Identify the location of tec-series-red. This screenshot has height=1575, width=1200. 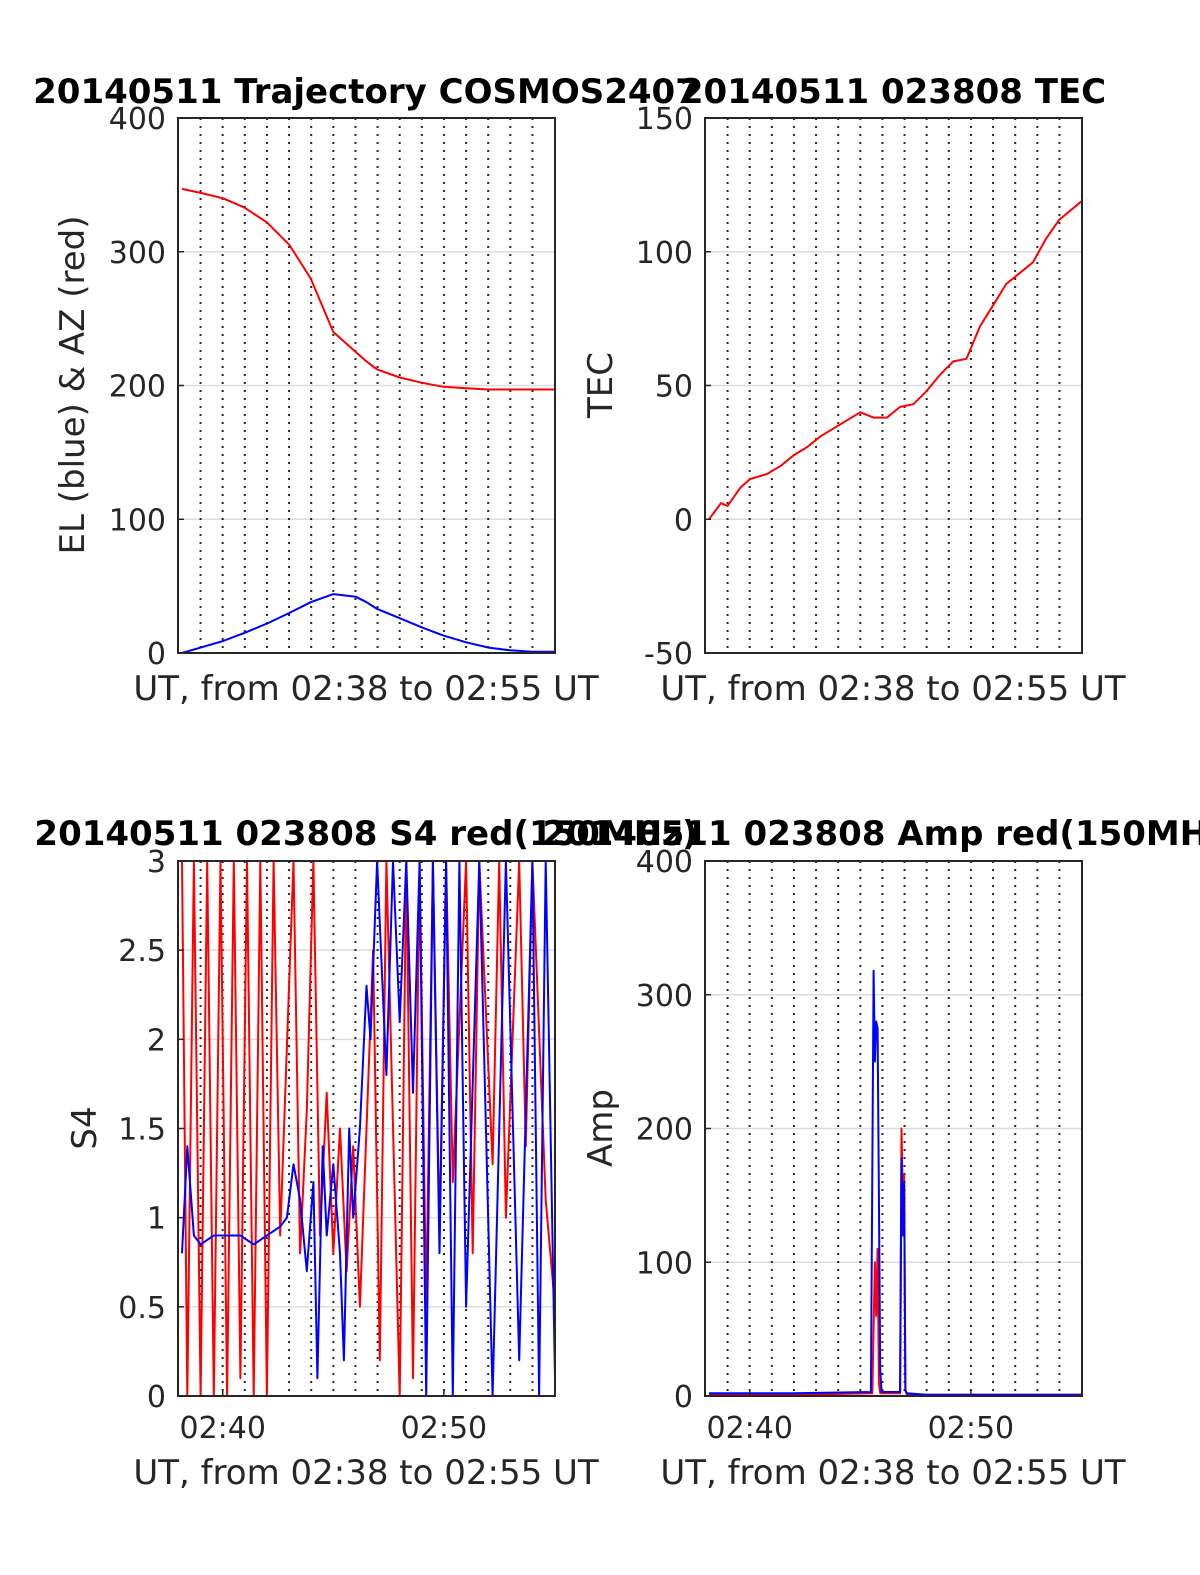
(895, 360).